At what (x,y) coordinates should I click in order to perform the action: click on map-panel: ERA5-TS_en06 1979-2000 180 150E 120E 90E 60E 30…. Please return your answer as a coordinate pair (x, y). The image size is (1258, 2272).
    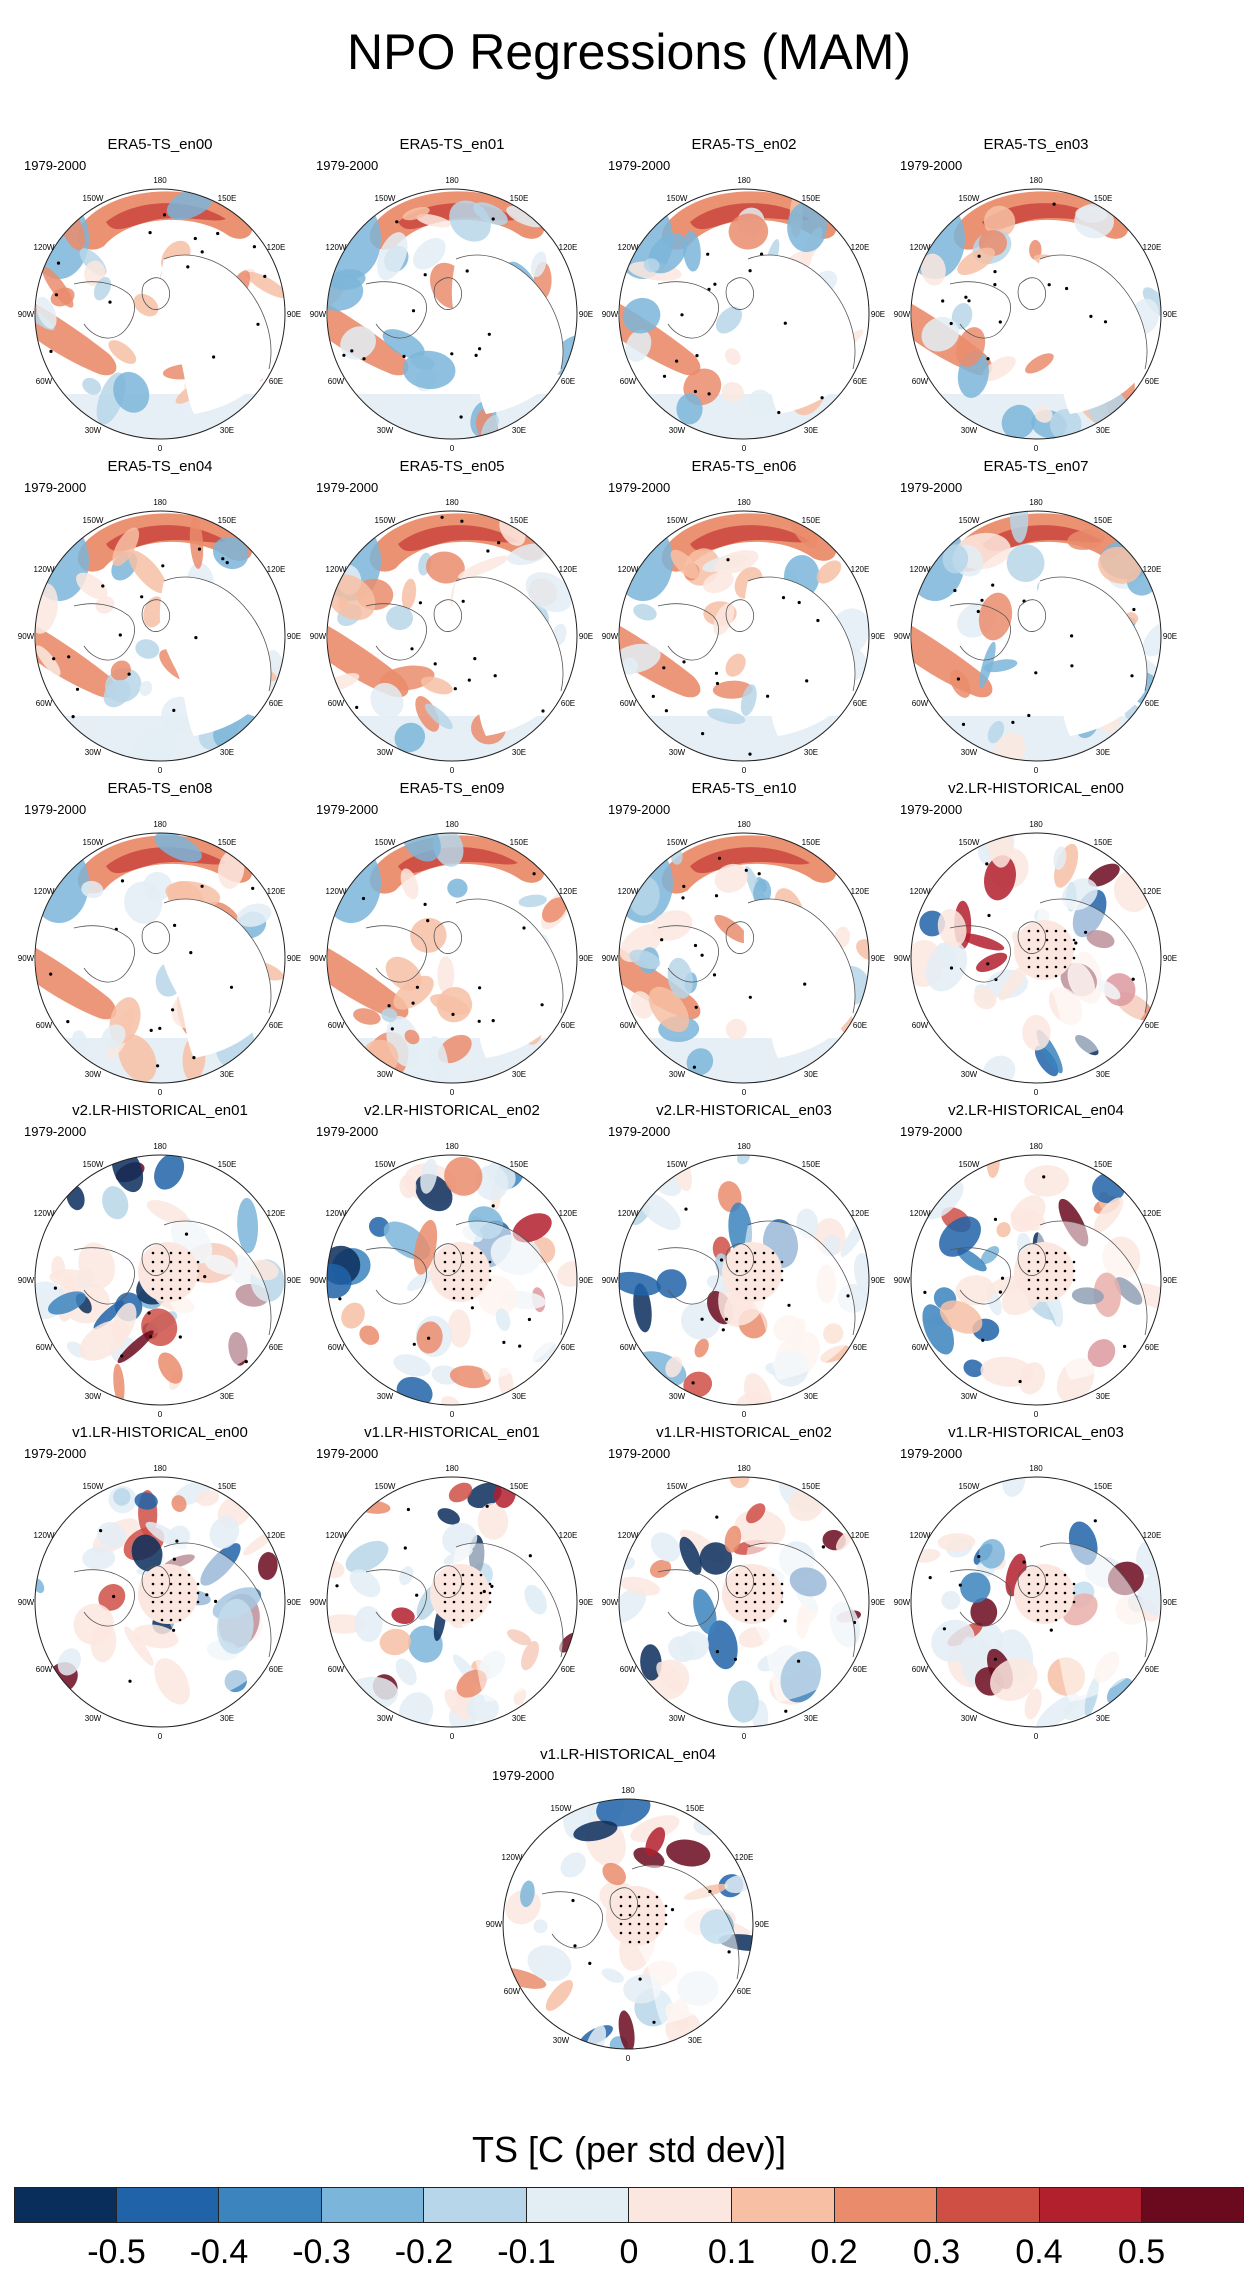
    Looking at the image, I should click on (744, 616).